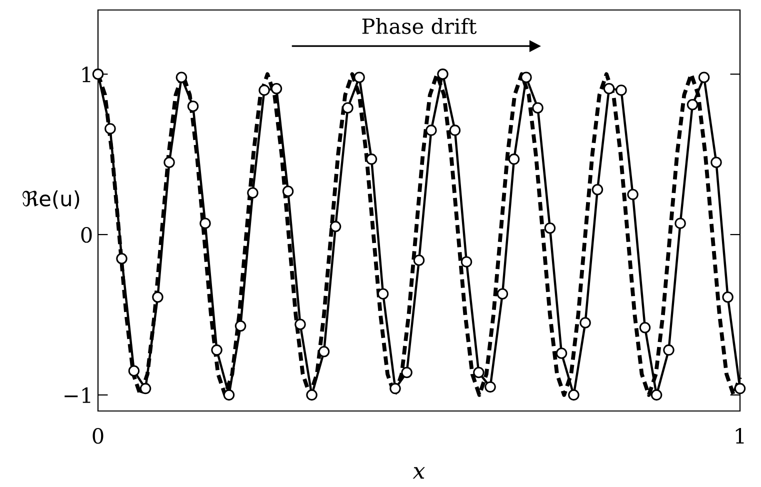  What do you see at coordinates (51, 199) in the screenshot?
I see `y-axis-title: ℜe(u)` at bounding box center [51, 199].